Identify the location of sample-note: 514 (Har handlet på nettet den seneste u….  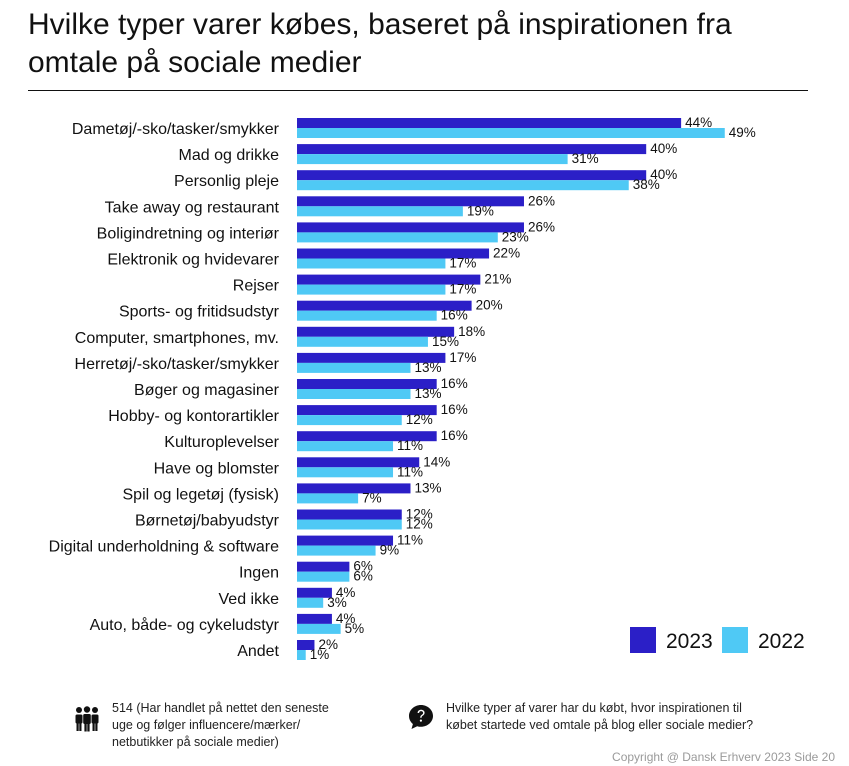
(222, 725).